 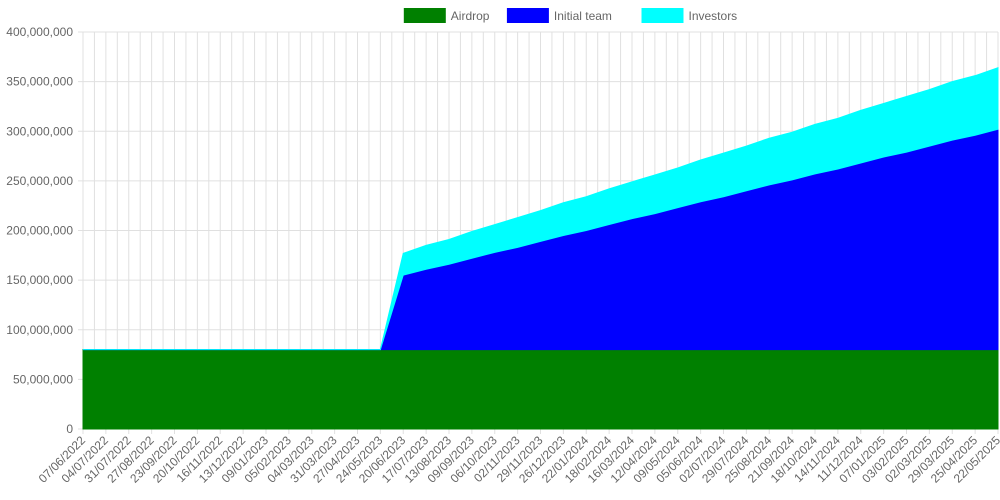 What do you see at coordinates (39, 231) in the screenshot?
I see `y-tick-label: 200,000,000` at bounding box center [39, 231].